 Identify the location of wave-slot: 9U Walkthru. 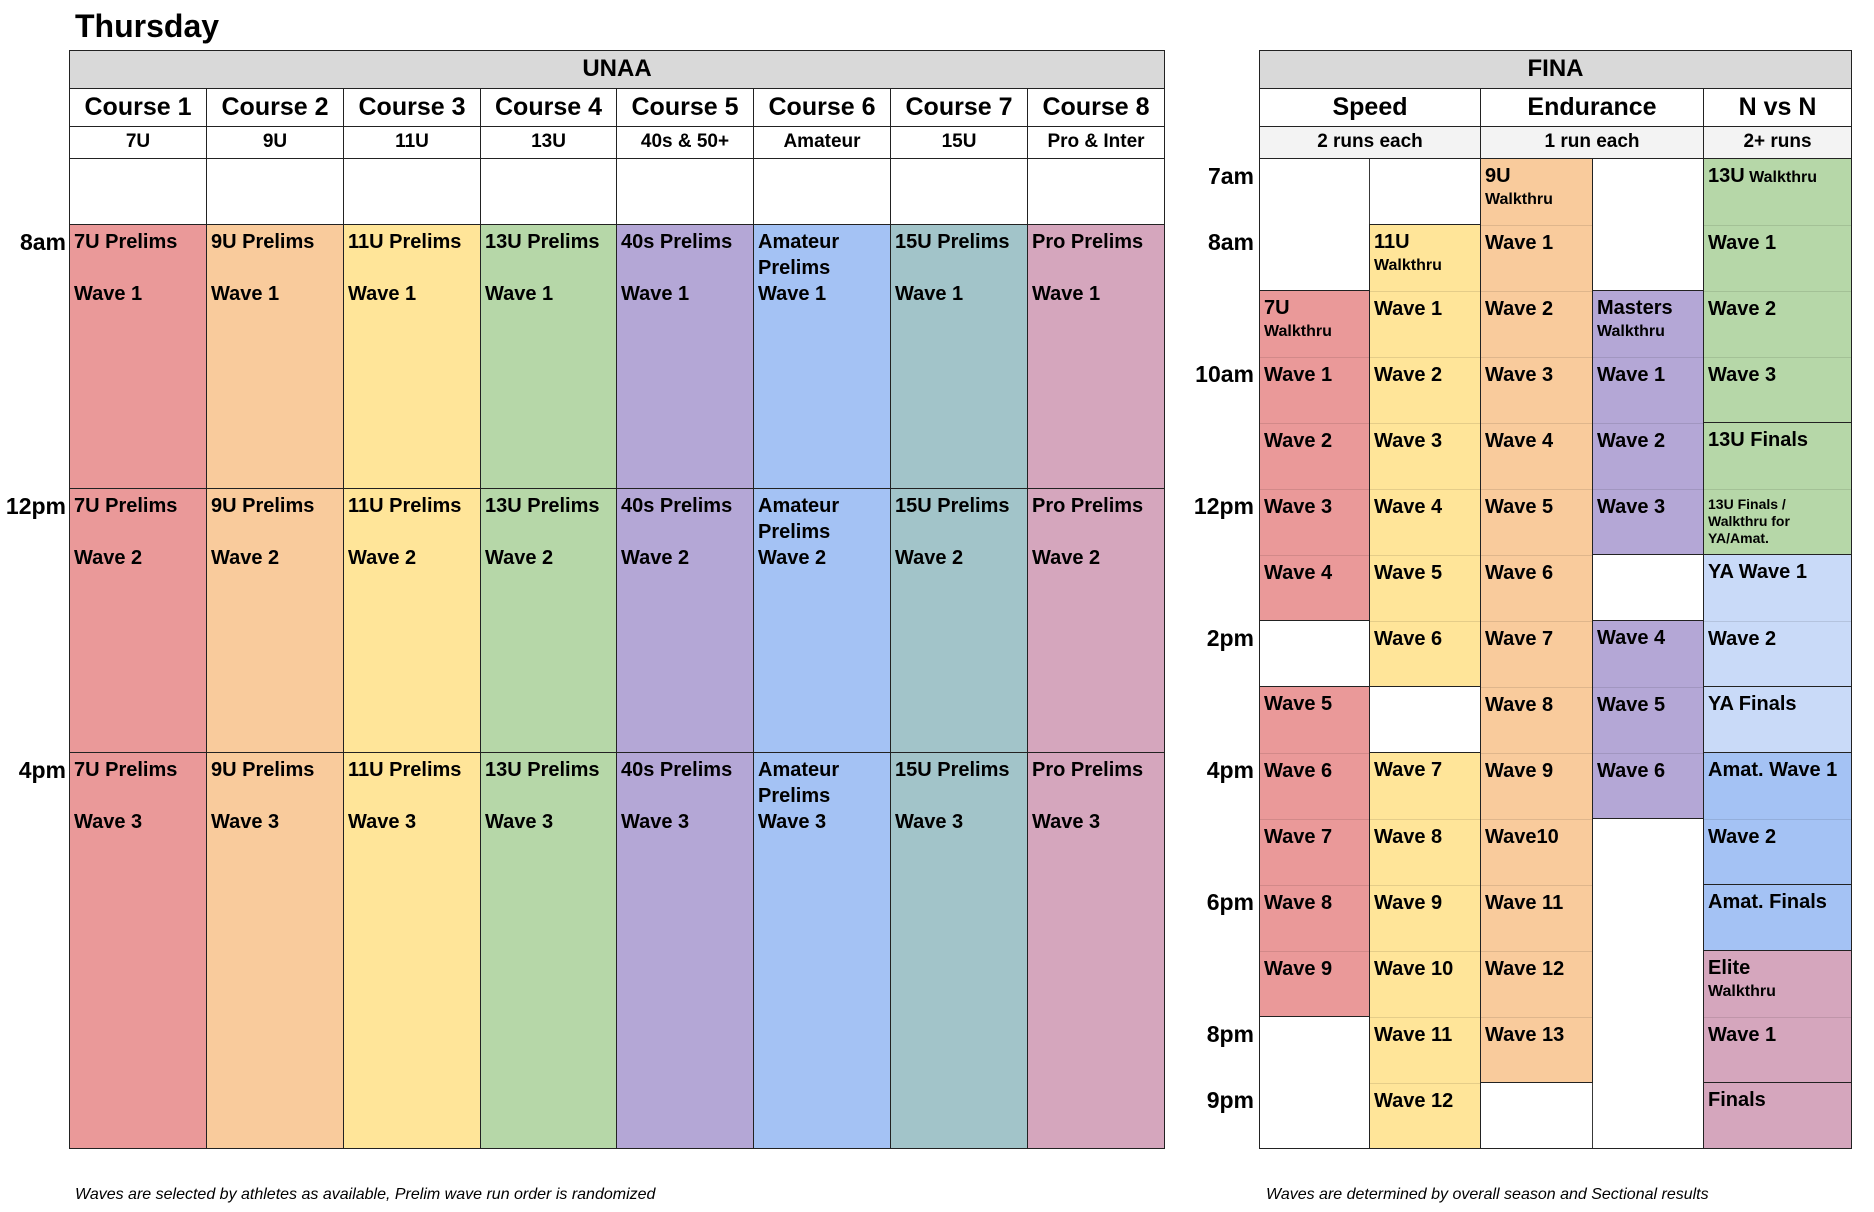
(1536, 192).